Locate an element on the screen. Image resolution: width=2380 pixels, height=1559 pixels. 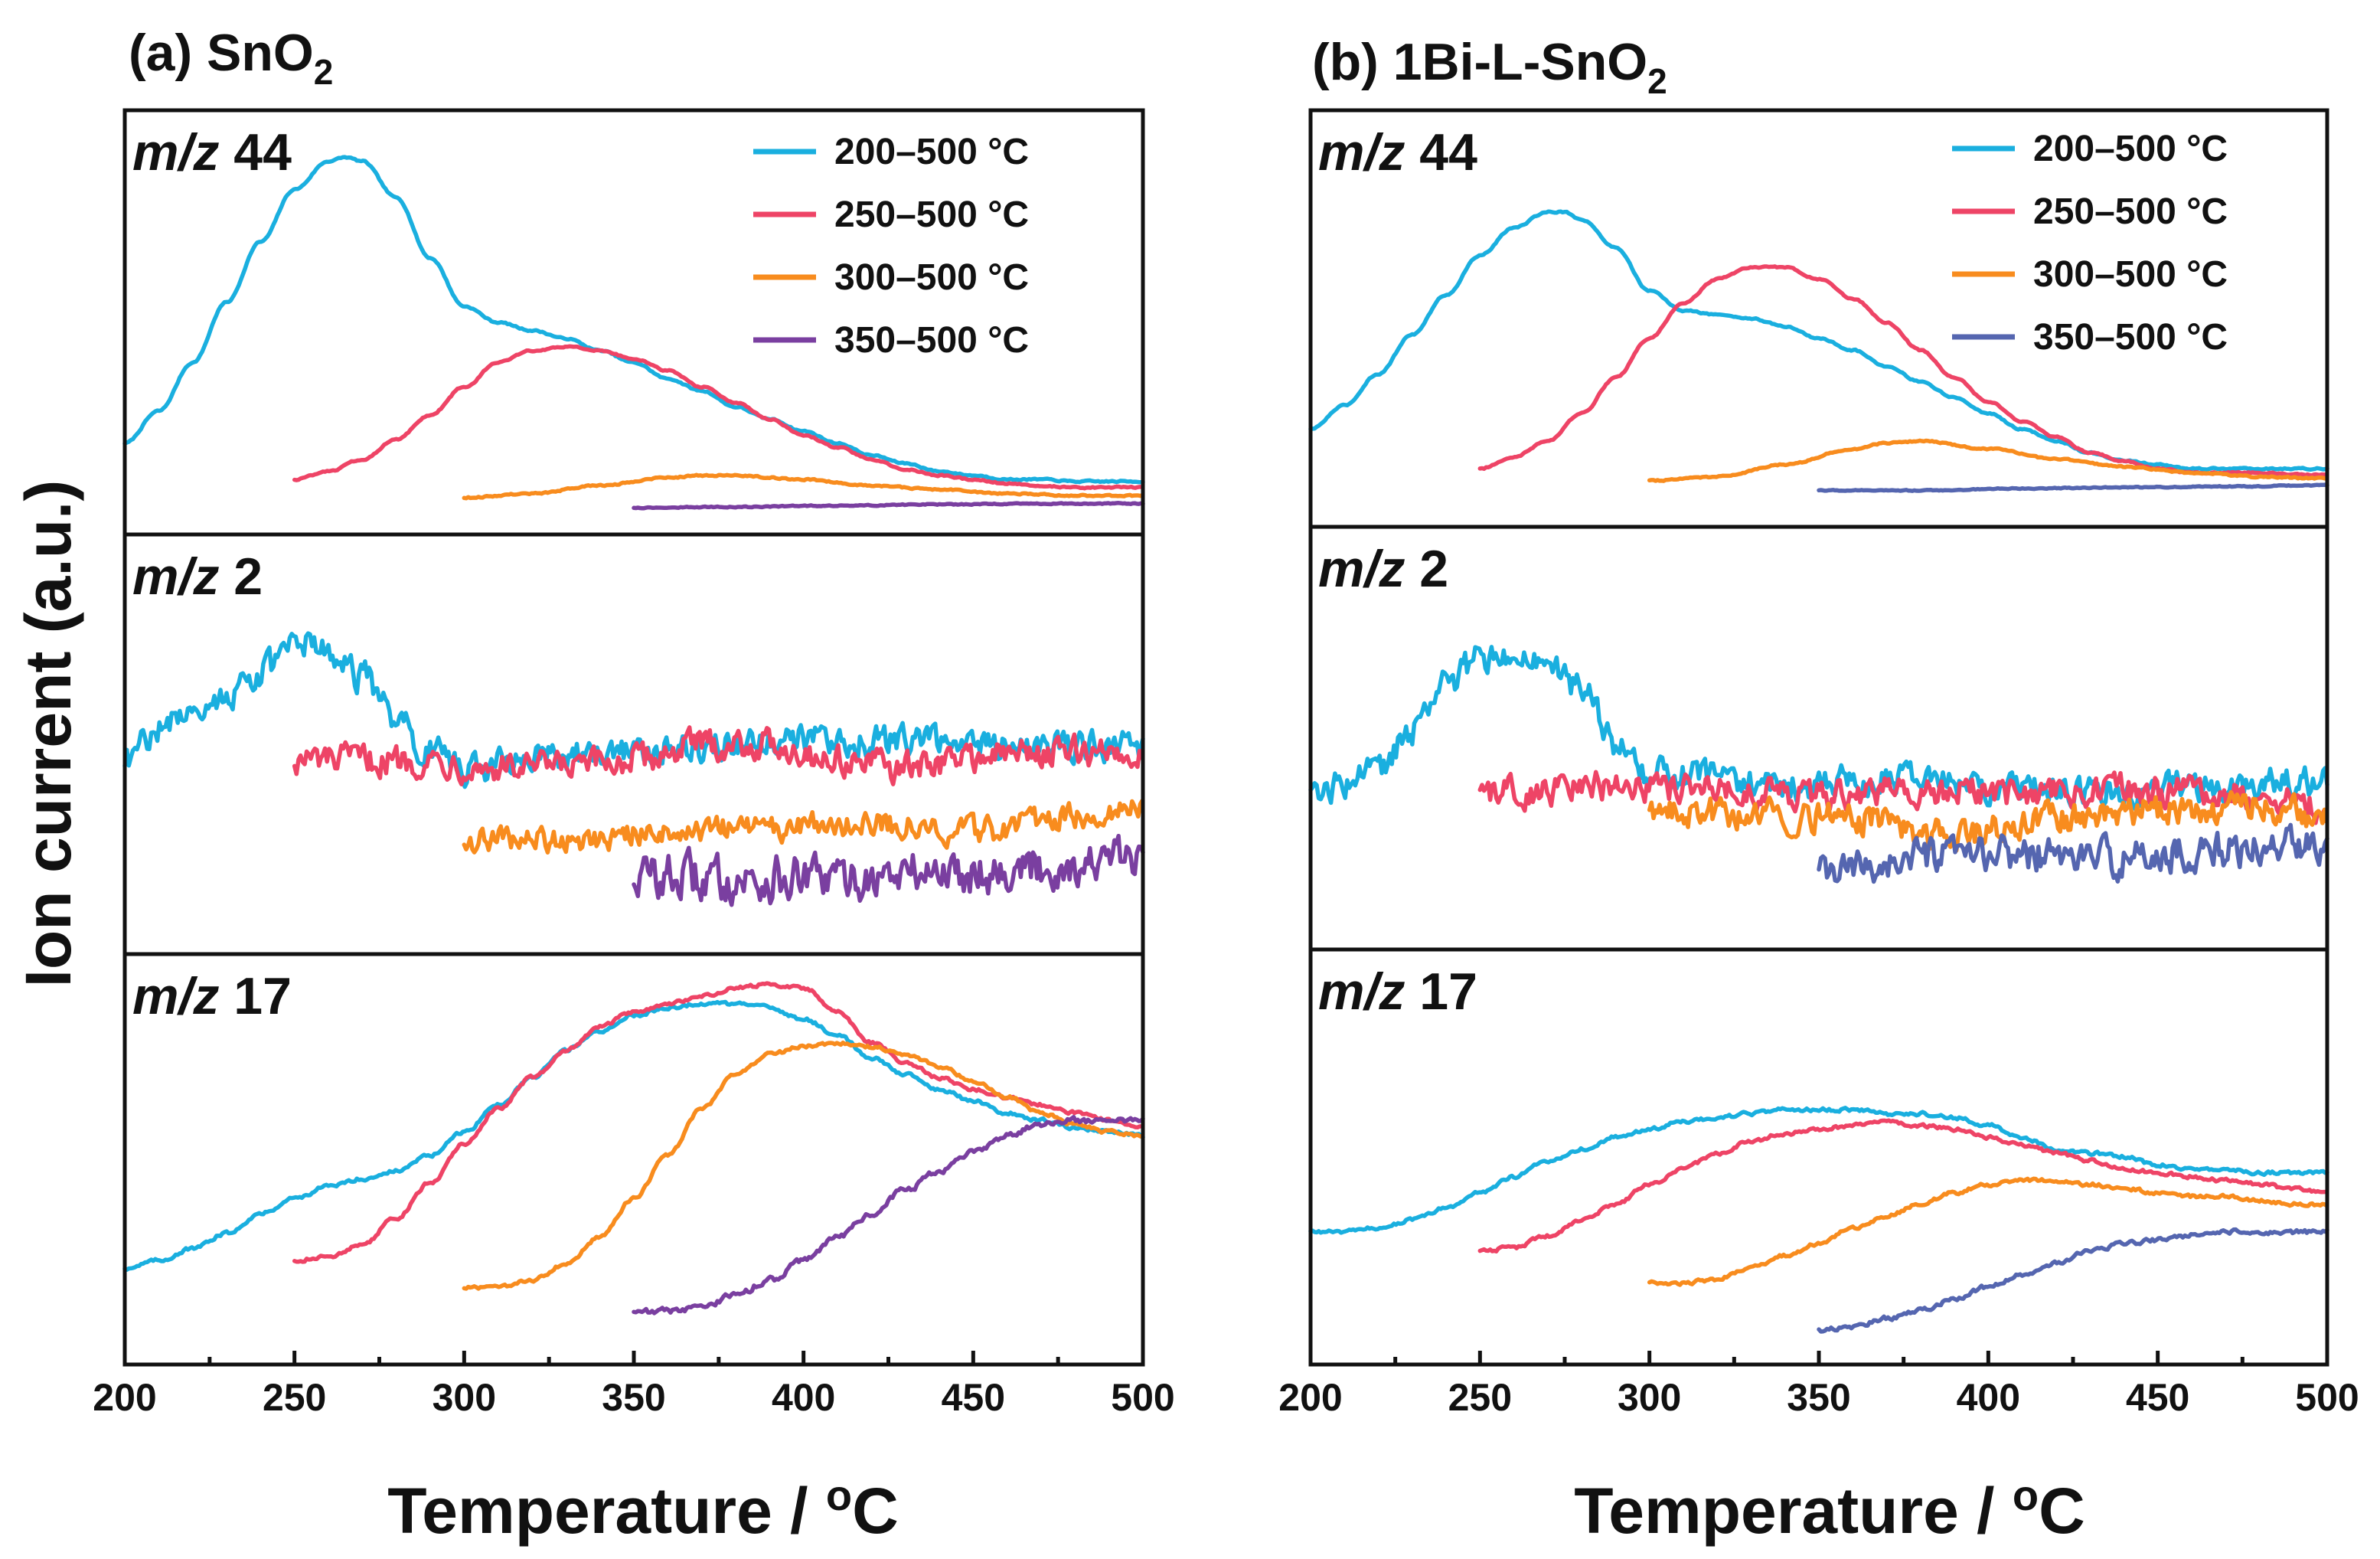
chart-title: (b) 1Bi-L-SnO2 is located at coordinates (1489, 67).